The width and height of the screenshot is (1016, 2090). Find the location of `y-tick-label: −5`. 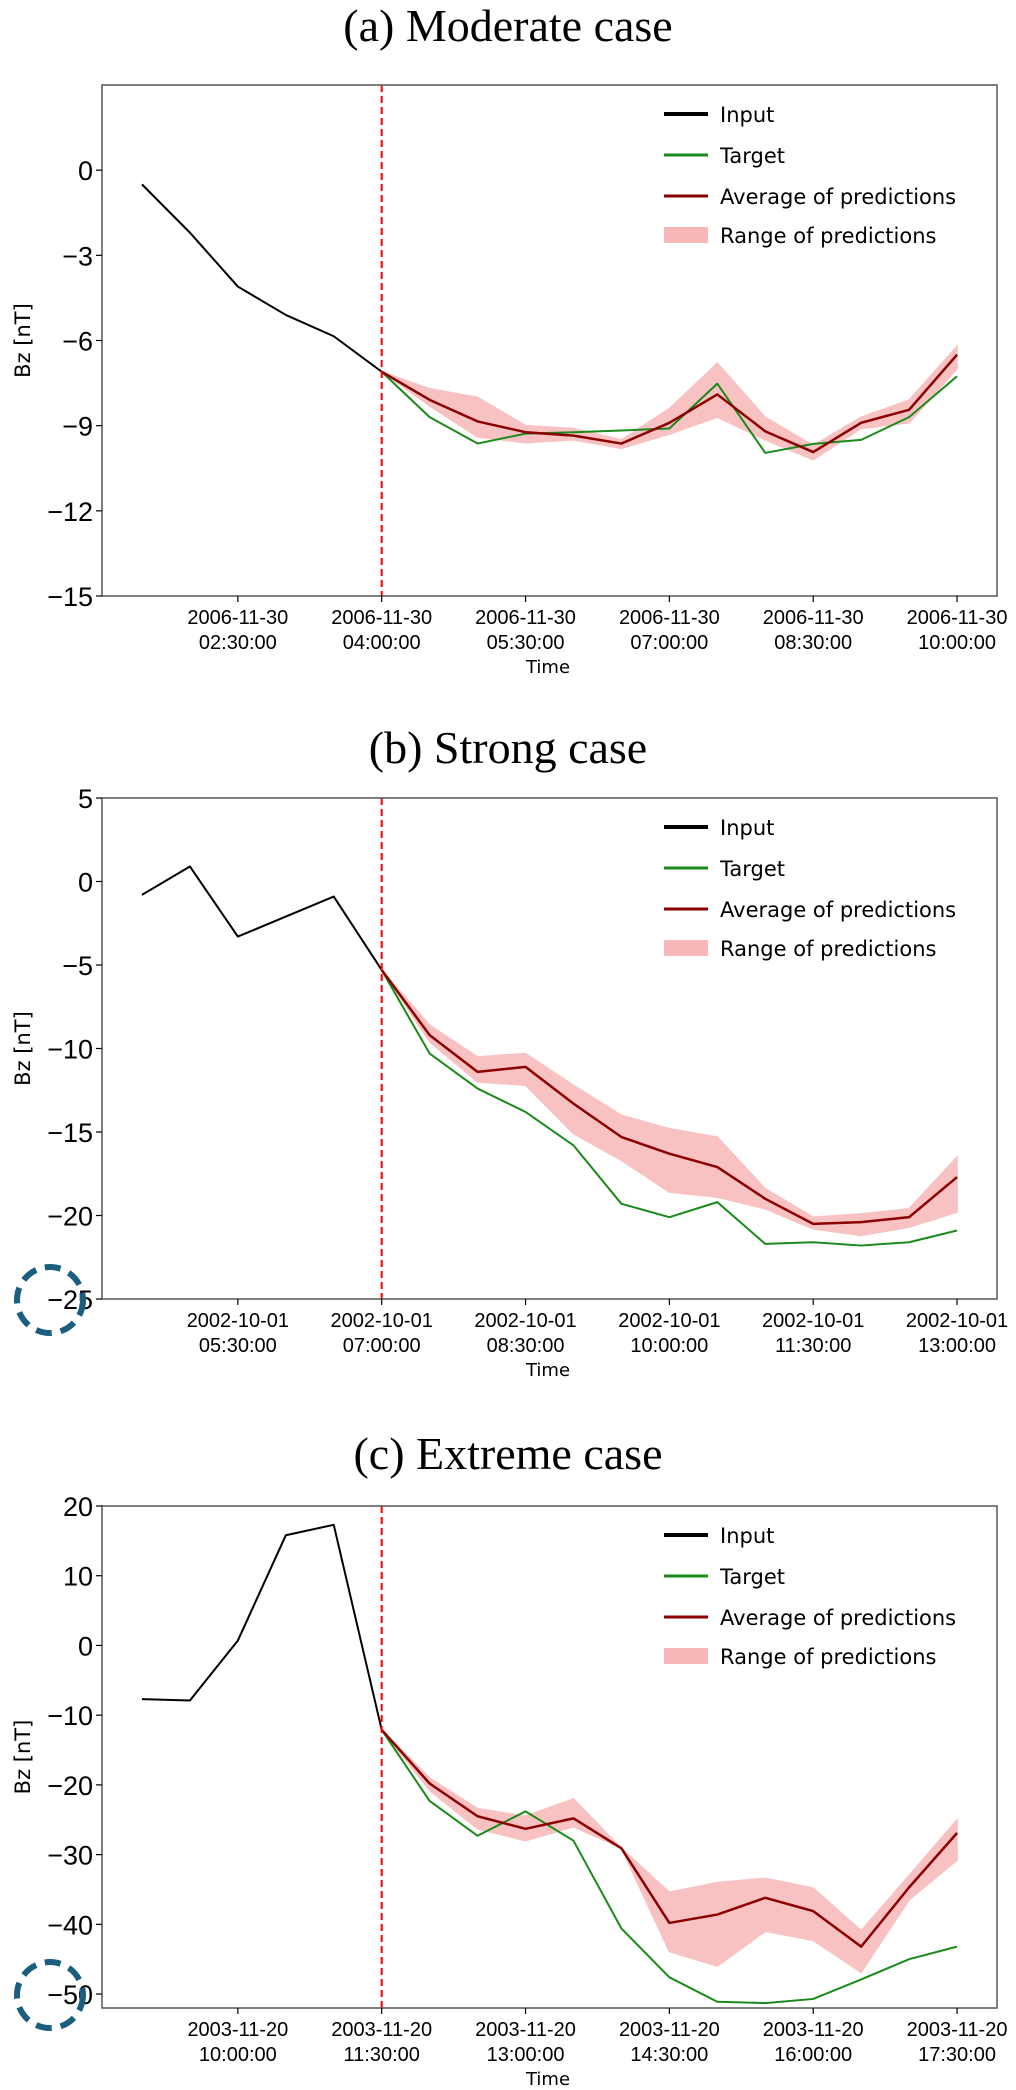

y-tick-label: −5 is located at coordinates (77, 966).